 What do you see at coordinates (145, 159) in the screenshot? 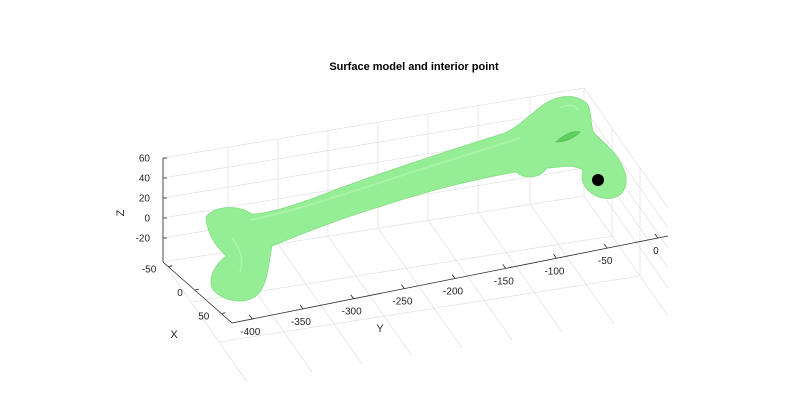
I see `z-tick-label: 60` at bounding box center [145, 159].